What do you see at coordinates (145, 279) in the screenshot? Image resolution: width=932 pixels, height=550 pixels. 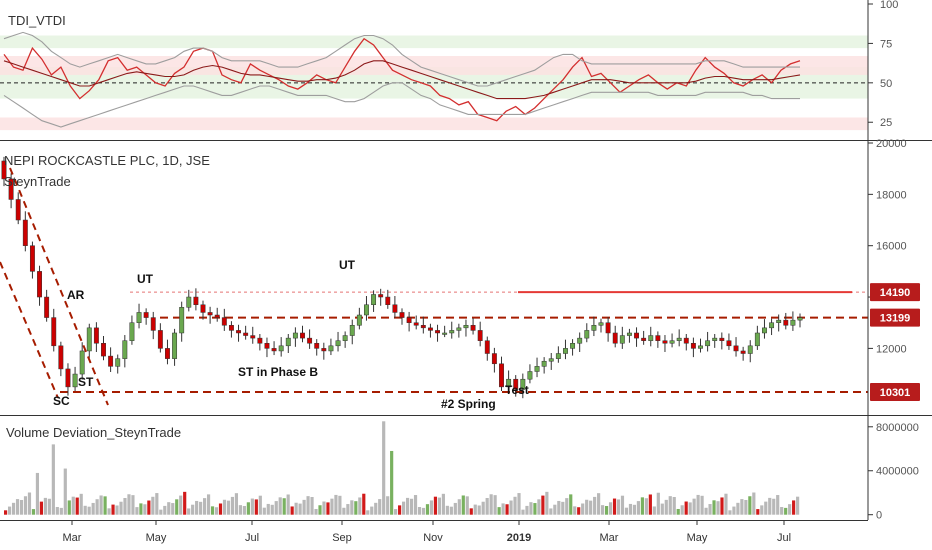 I see `annotation-ut-1: UT` at bounding box center [145, 279].